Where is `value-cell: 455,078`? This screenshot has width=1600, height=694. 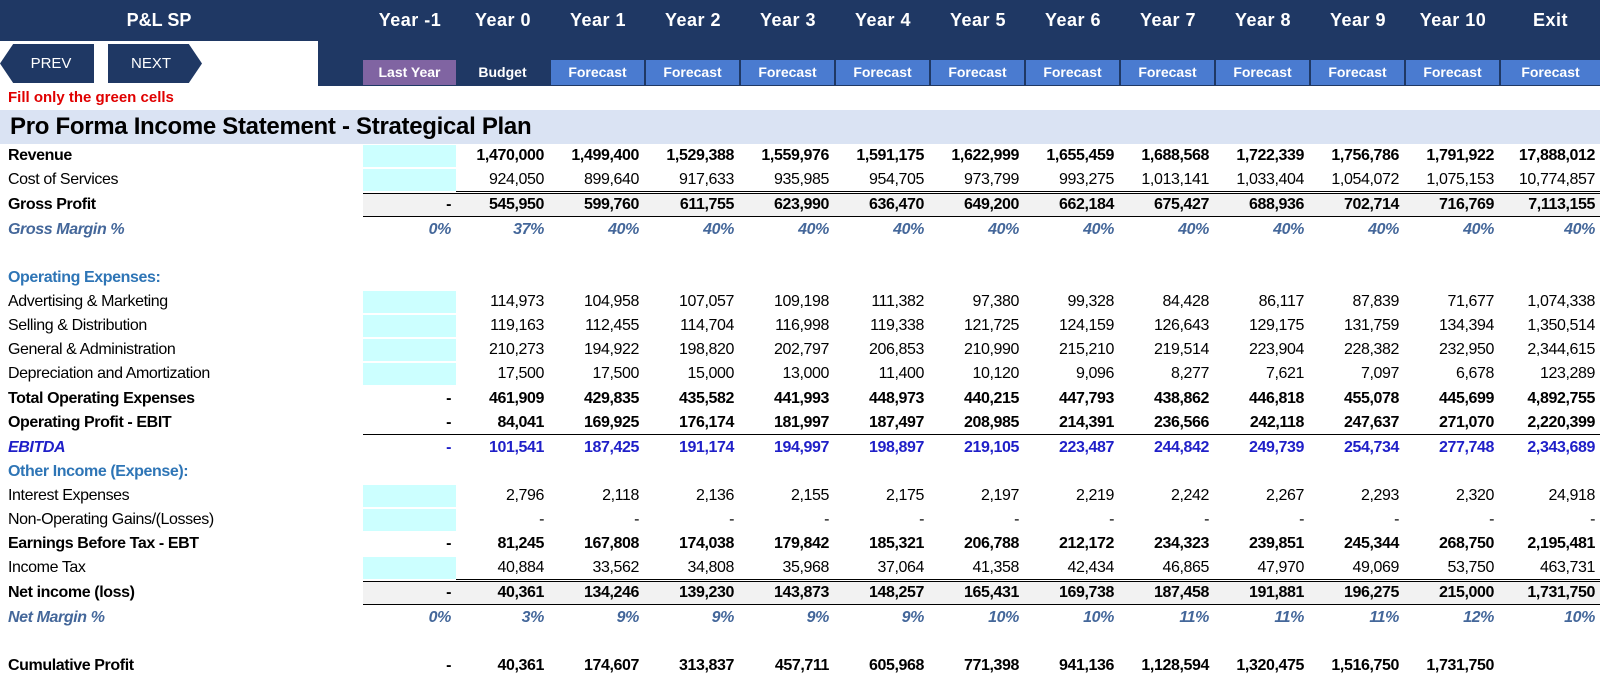
value-cell: 455,078 is located at coordinates (1371, 398).